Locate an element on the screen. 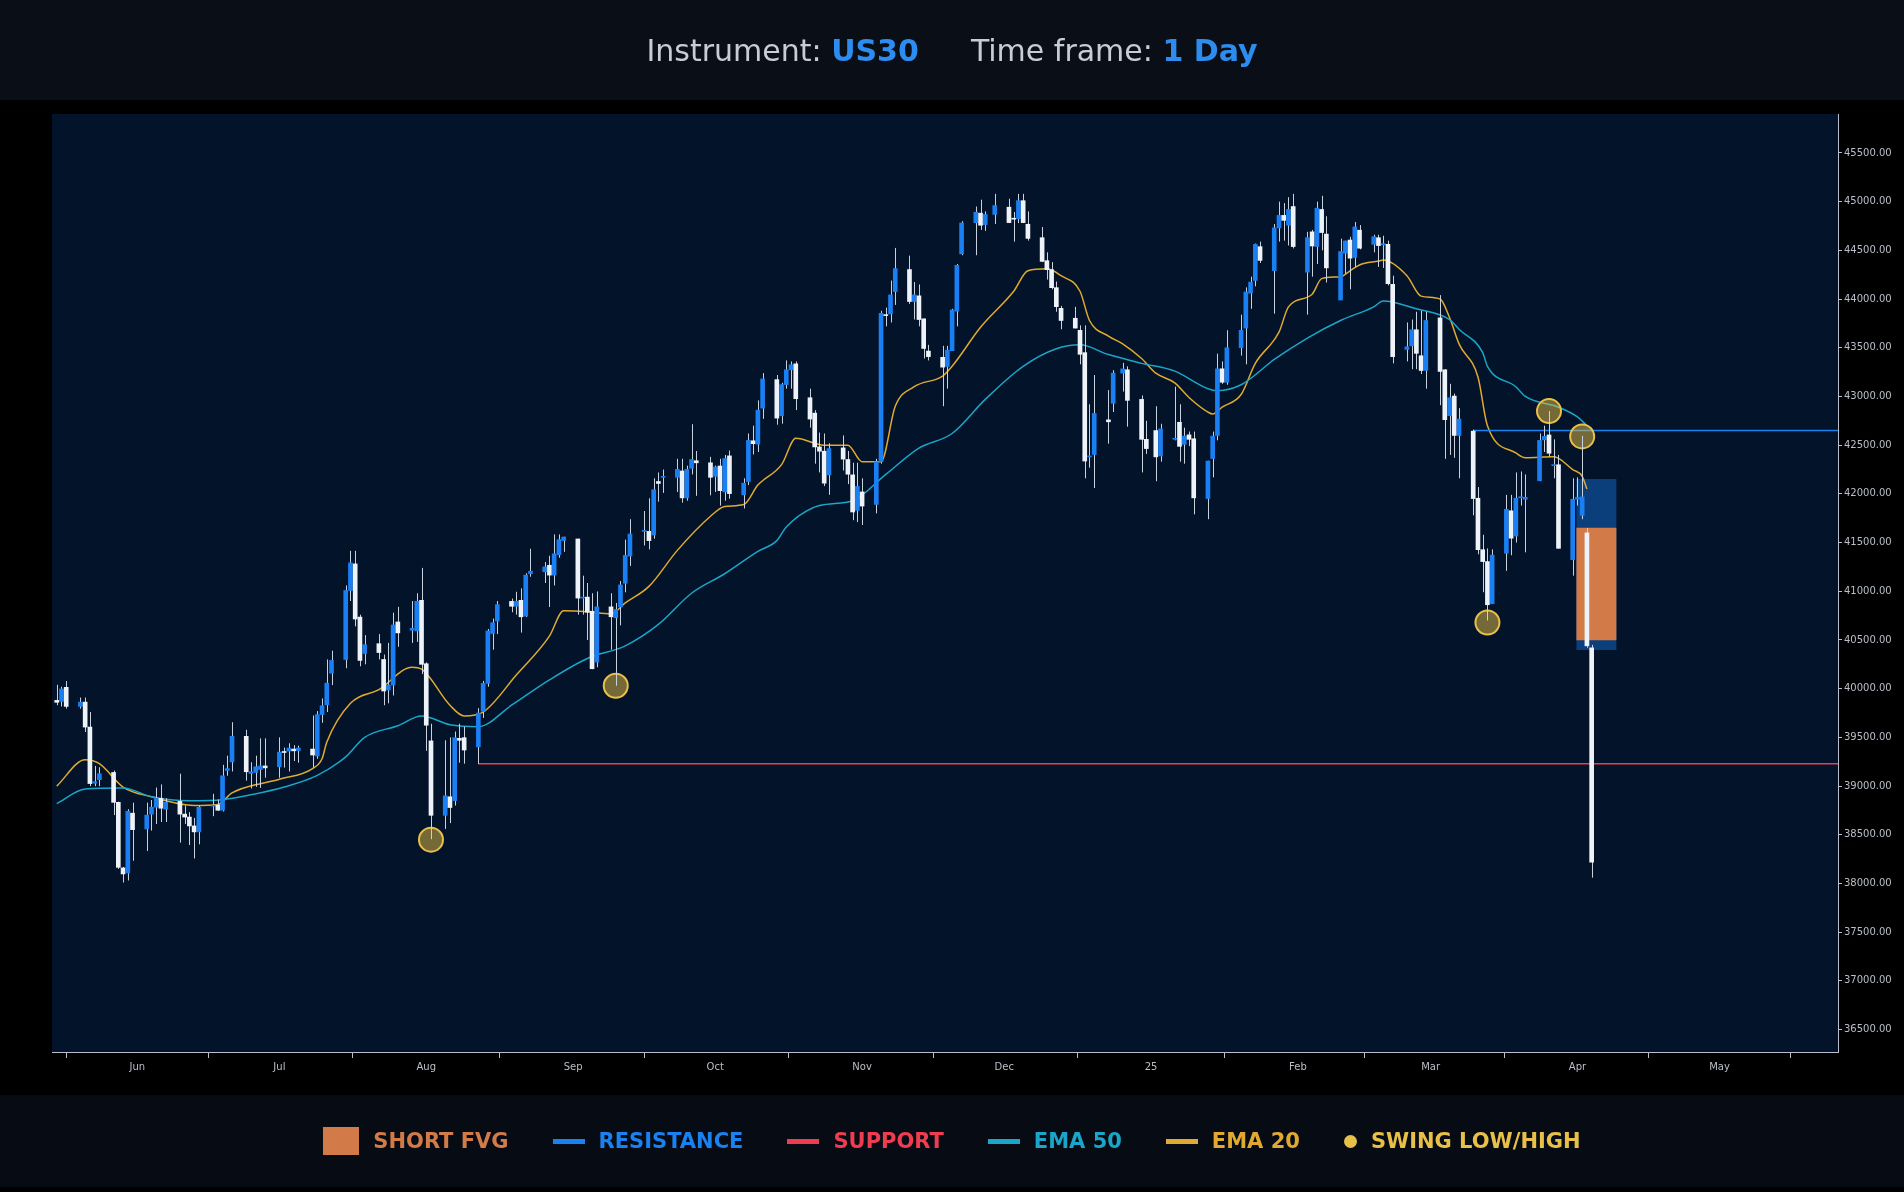  x-tick-label: Jul is located at coordinates (279, 1066).